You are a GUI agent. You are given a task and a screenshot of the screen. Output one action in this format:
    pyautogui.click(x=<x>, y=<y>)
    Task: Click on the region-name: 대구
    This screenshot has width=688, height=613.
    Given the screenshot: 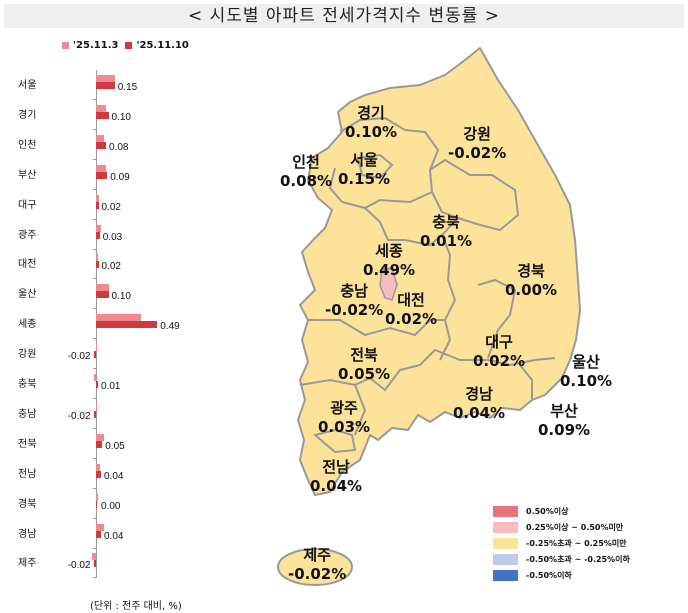 What is the action you would take?
    pyautogui.click(x=499, y=342)
    